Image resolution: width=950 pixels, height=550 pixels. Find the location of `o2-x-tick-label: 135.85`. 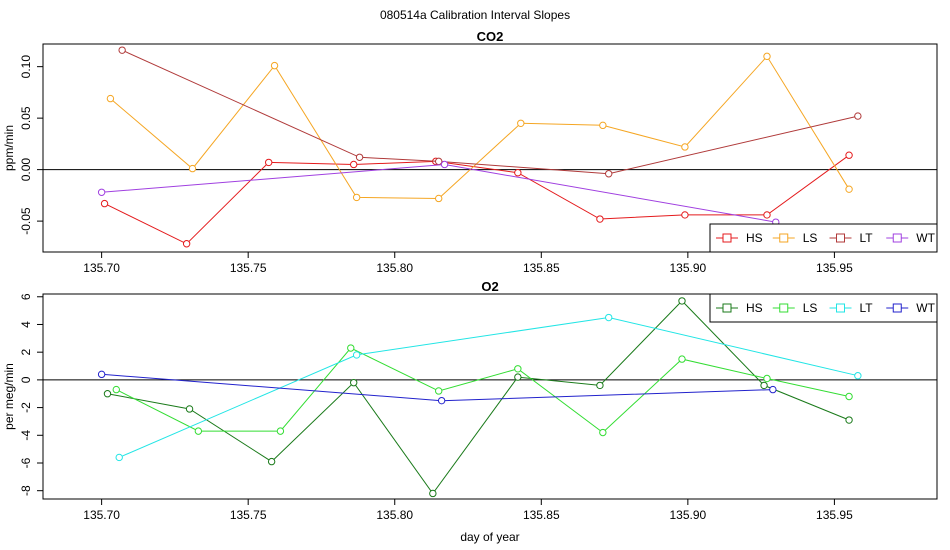

o2-x-tick-label: 135.85 is located at coordinates (541, 515).